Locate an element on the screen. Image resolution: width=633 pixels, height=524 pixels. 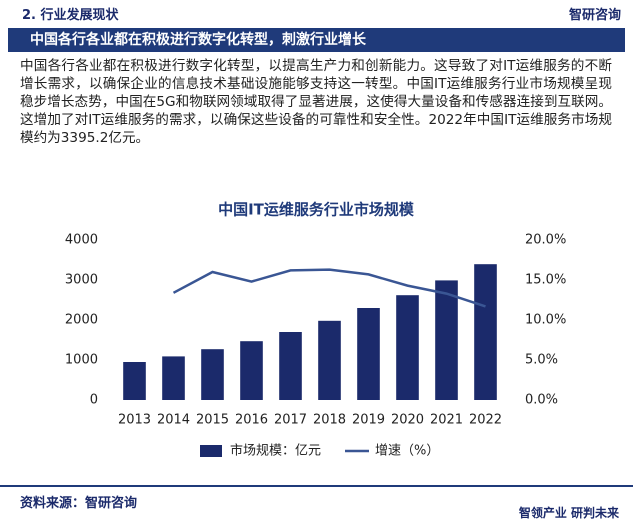
y2-tick-label: 0.0% is located at coordinates (541, 400).